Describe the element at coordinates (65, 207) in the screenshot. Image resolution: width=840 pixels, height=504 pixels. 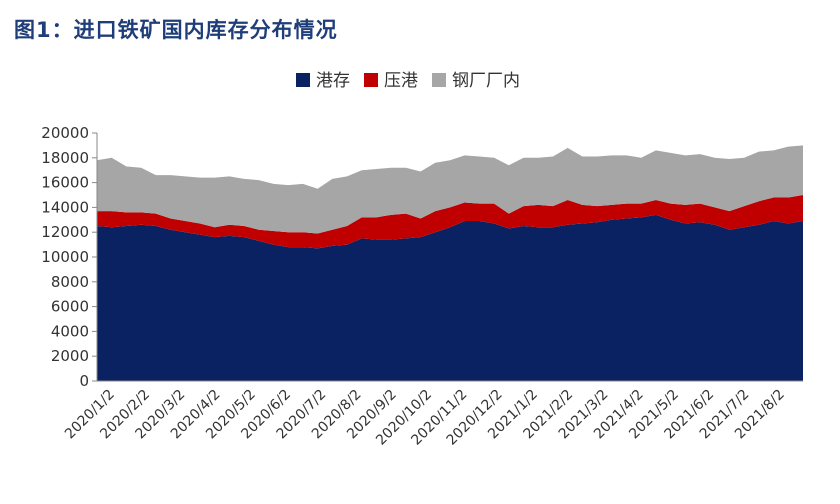
I see `y-tick-label: 14000` at that location.